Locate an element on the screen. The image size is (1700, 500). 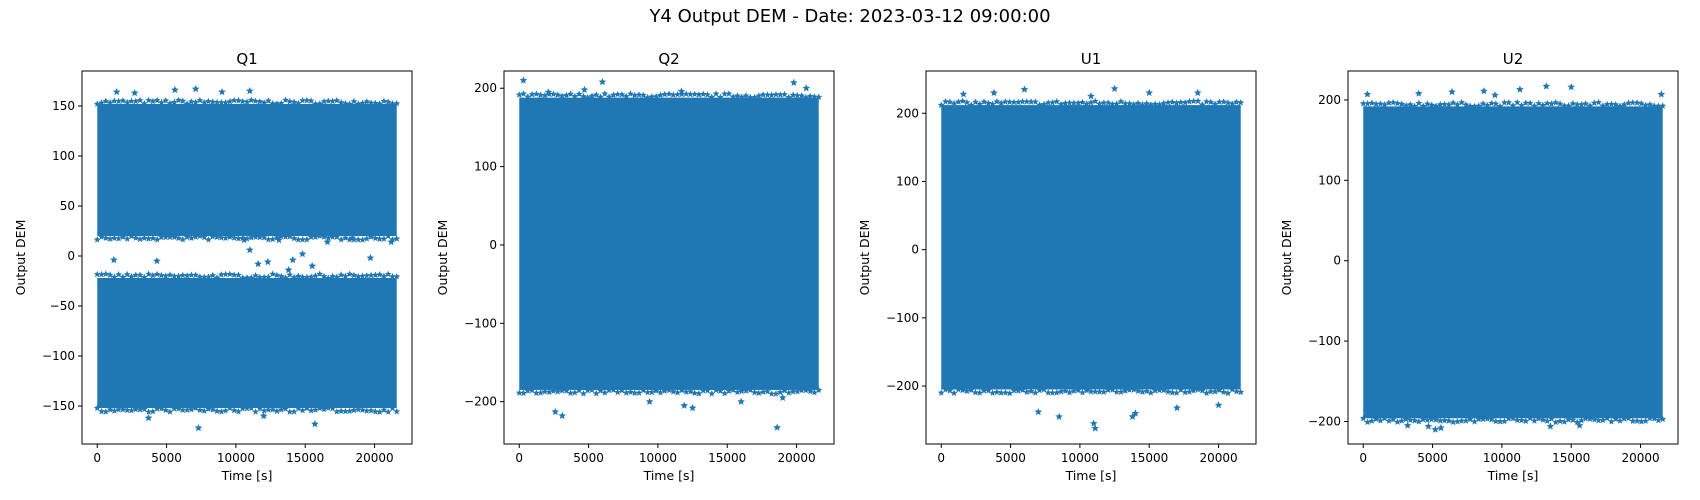
data-band is located at coordinates (247, 343).